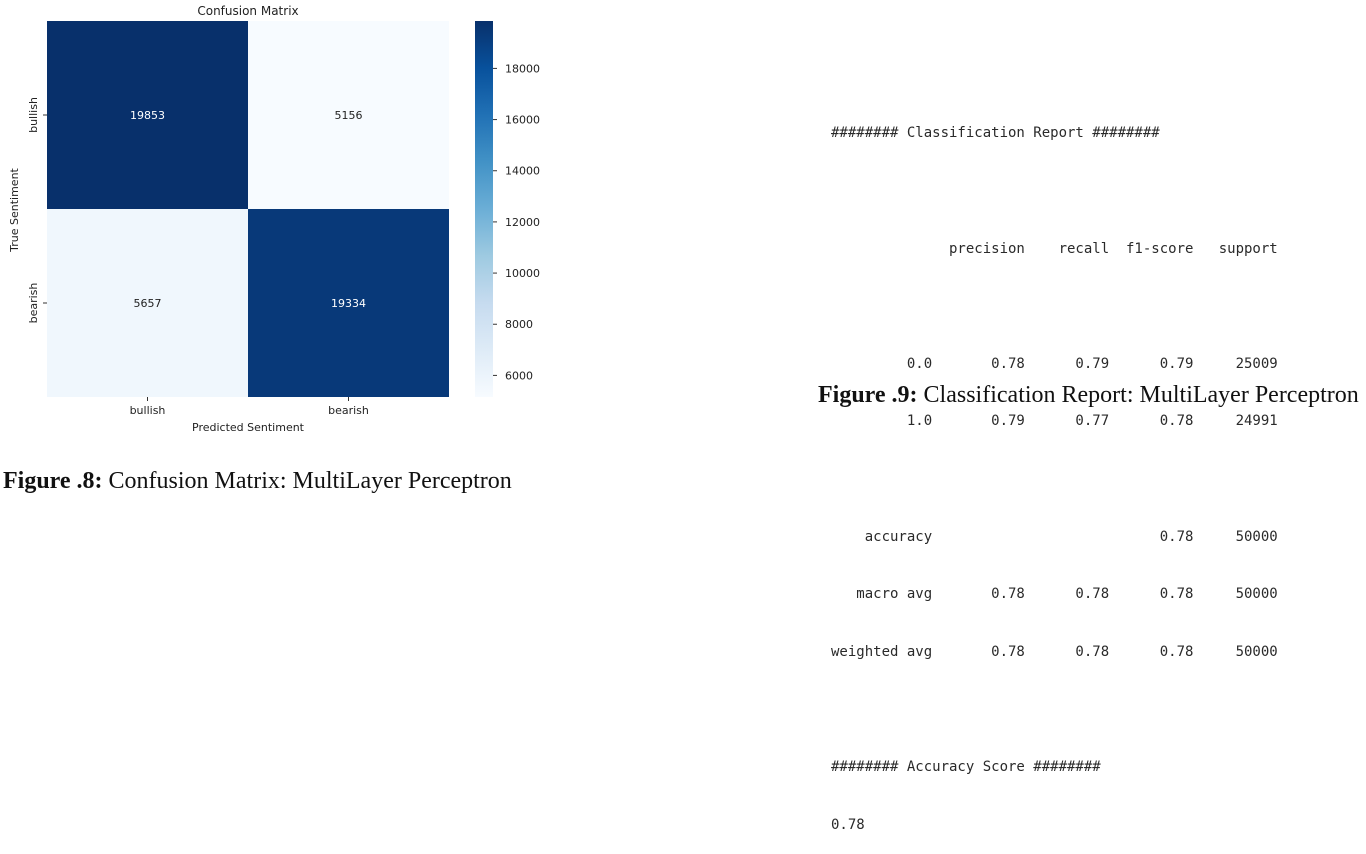  Describe the element at coordinates (248, 427) in the screenshot. I see `x-axis-label: Predicted Sentiment` at that location.